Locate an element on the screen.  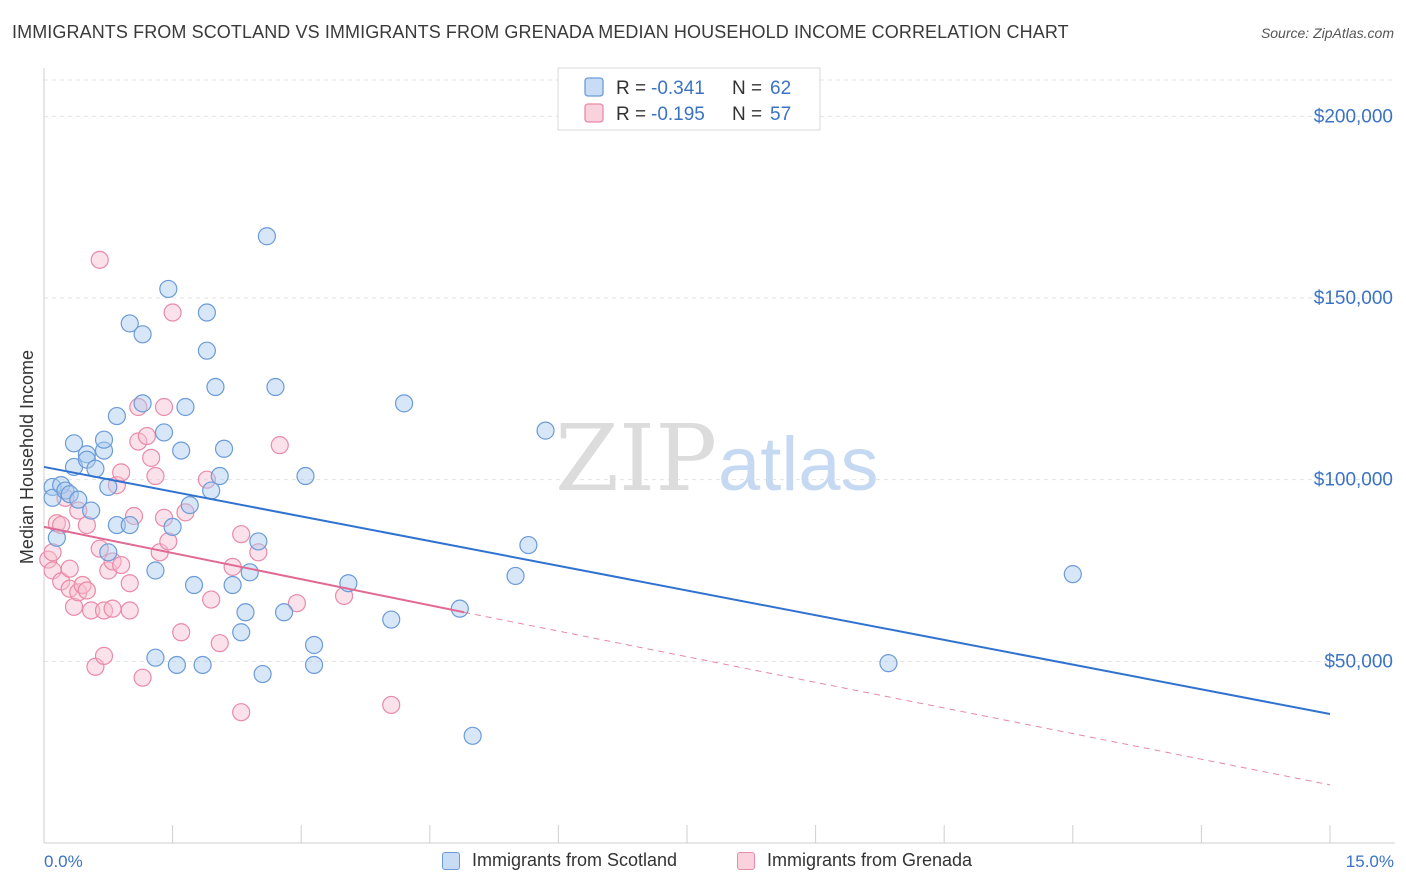
legend-label-grenada: Immigrants from Grenada is located at coordinates (870, 860).